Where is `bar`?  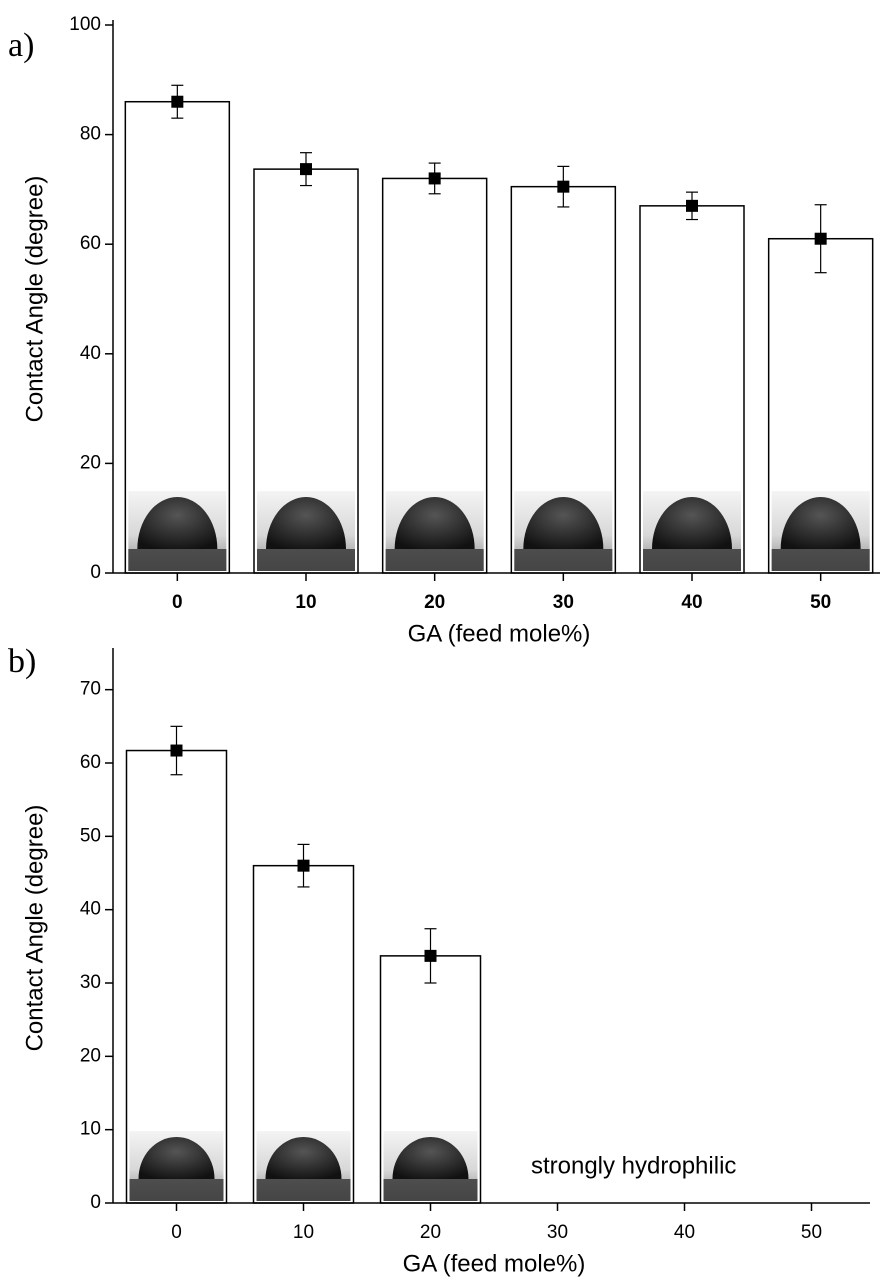 bar is located at coordinates (176, 976).